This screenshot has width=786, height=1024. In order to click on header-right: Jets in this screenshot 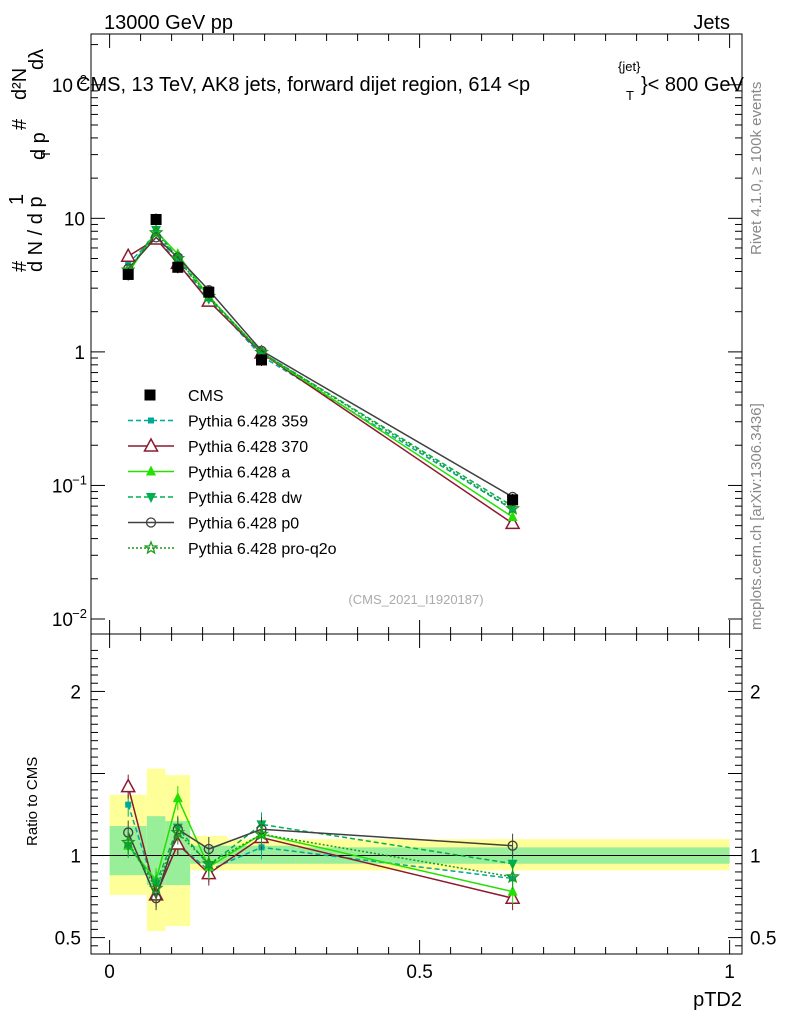, I will do `click(711, 23)`.